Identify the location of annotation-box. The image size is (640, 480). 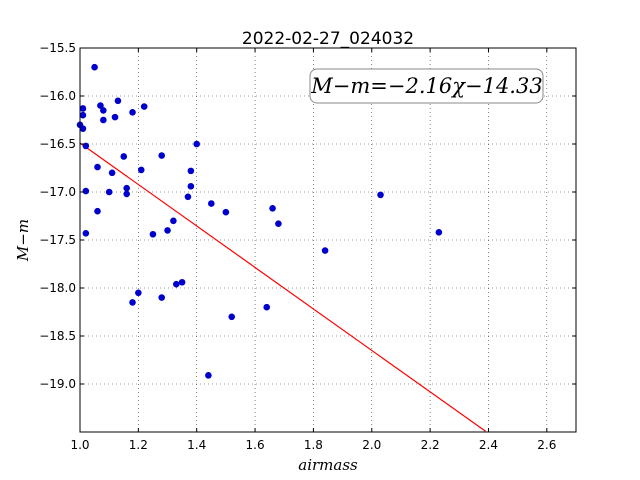
(426, 86).